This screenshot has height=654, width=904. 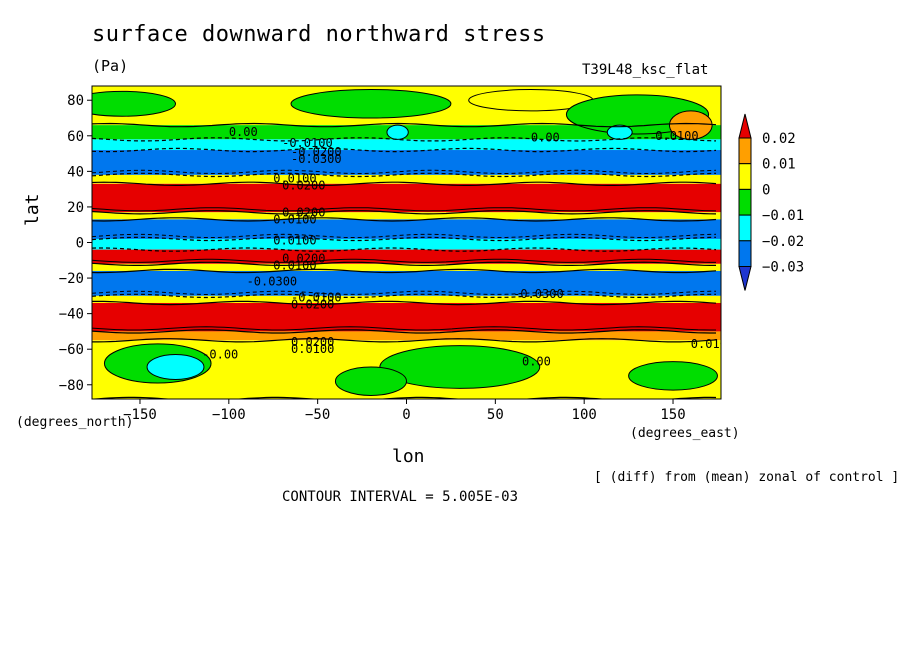 I want to click on y-tick-label: 80, so click(x=75, y=101).